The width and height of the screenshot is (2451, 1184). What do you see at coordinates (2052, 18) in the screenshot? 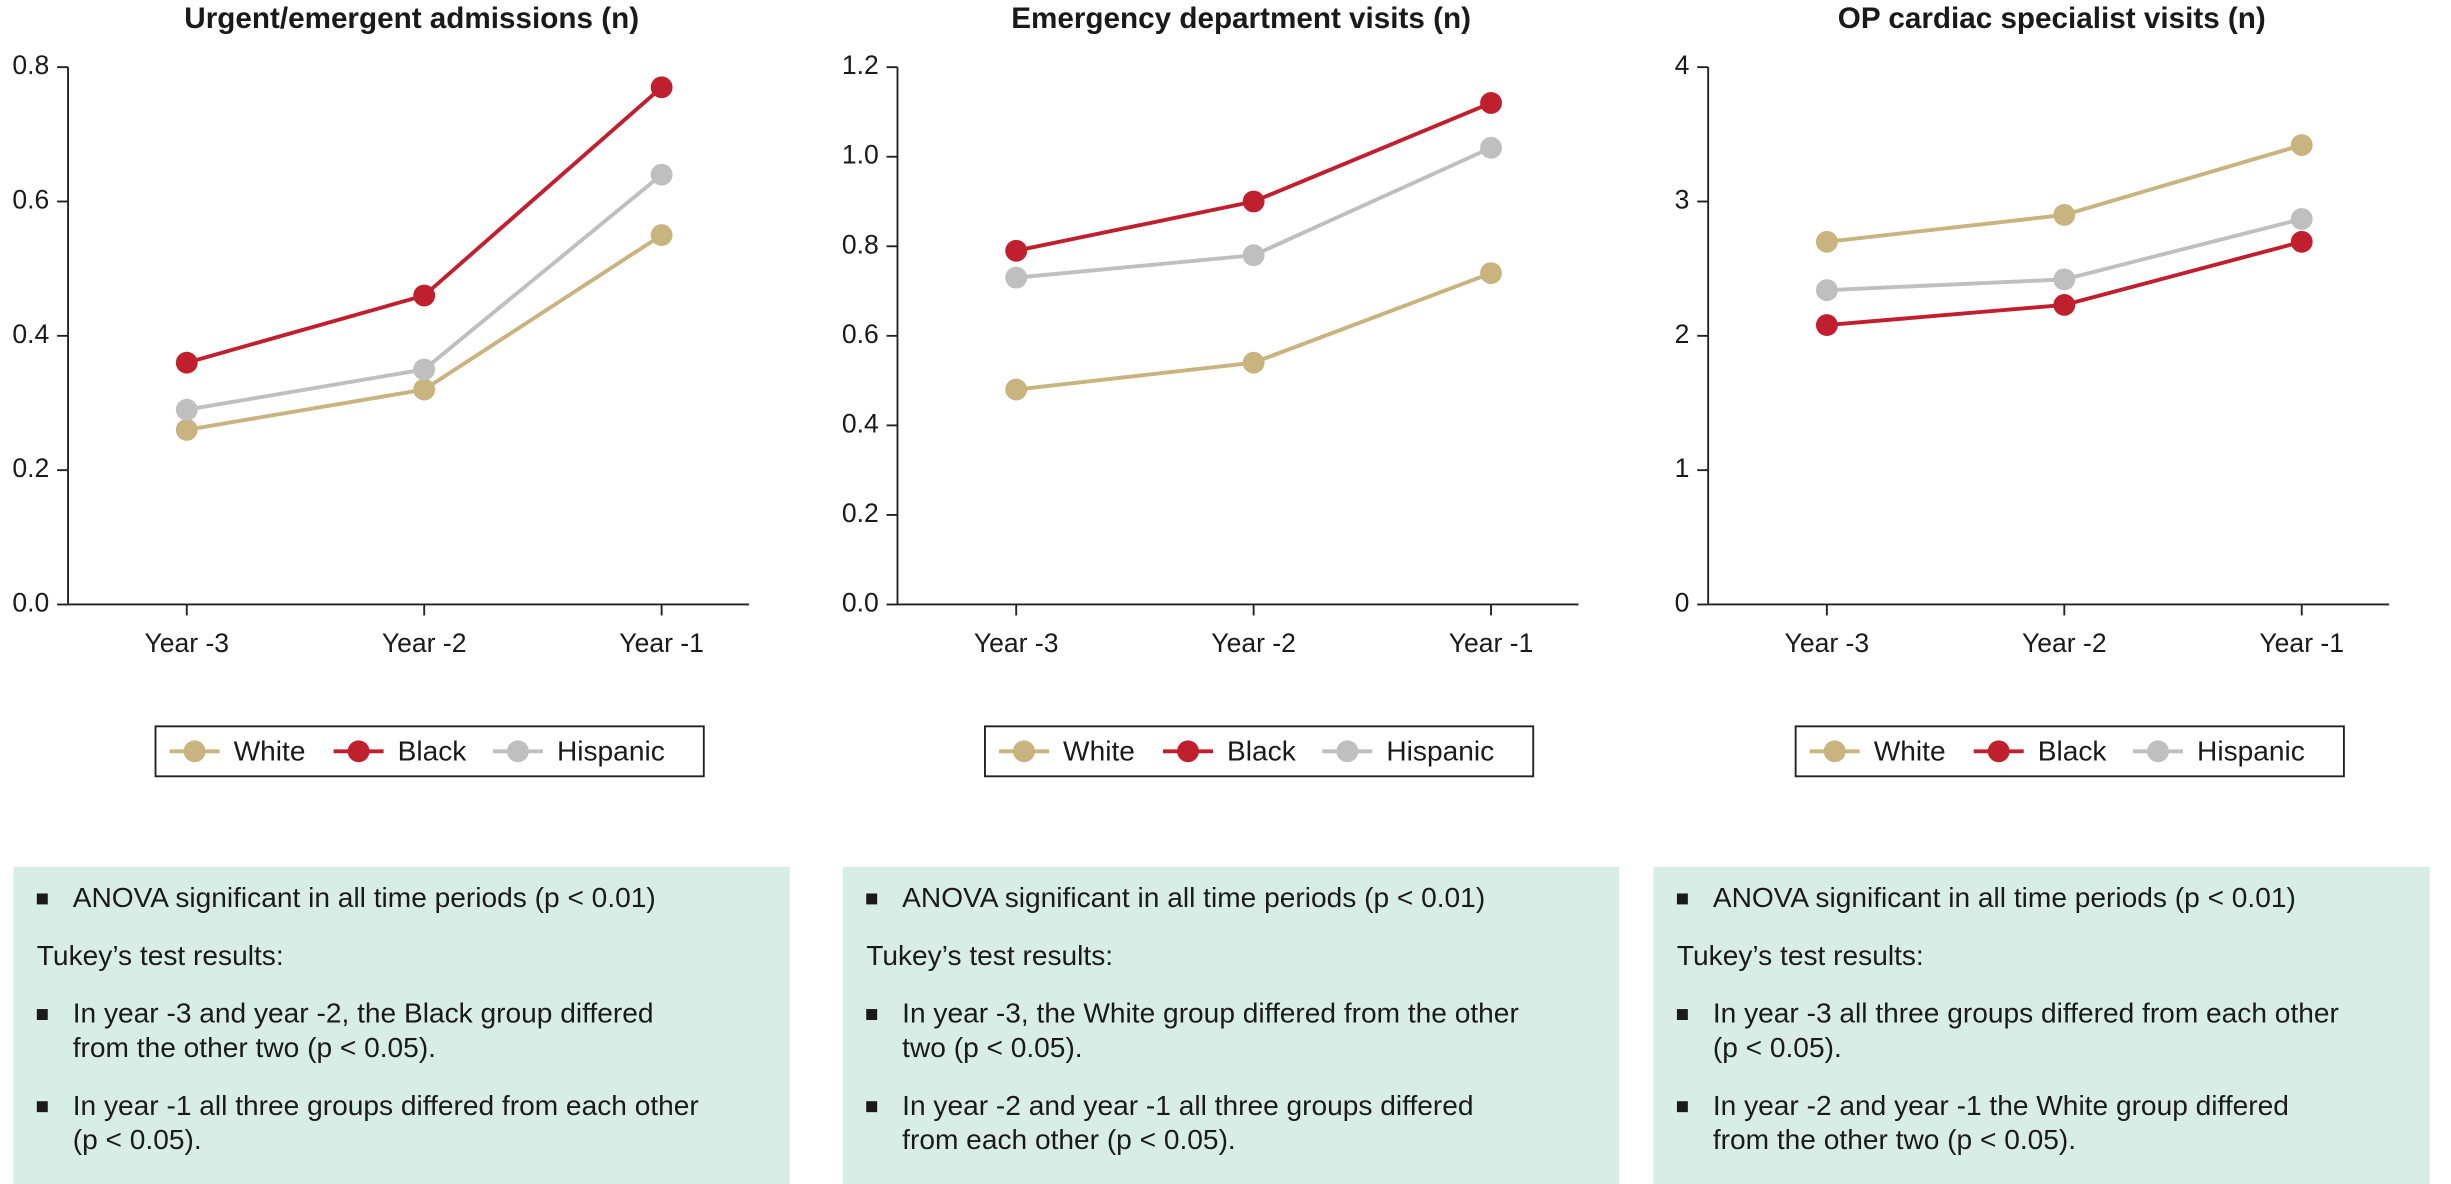
I see `chart-title: OP cardiac specialist visits (n)` at bounding box center [2052, 18].